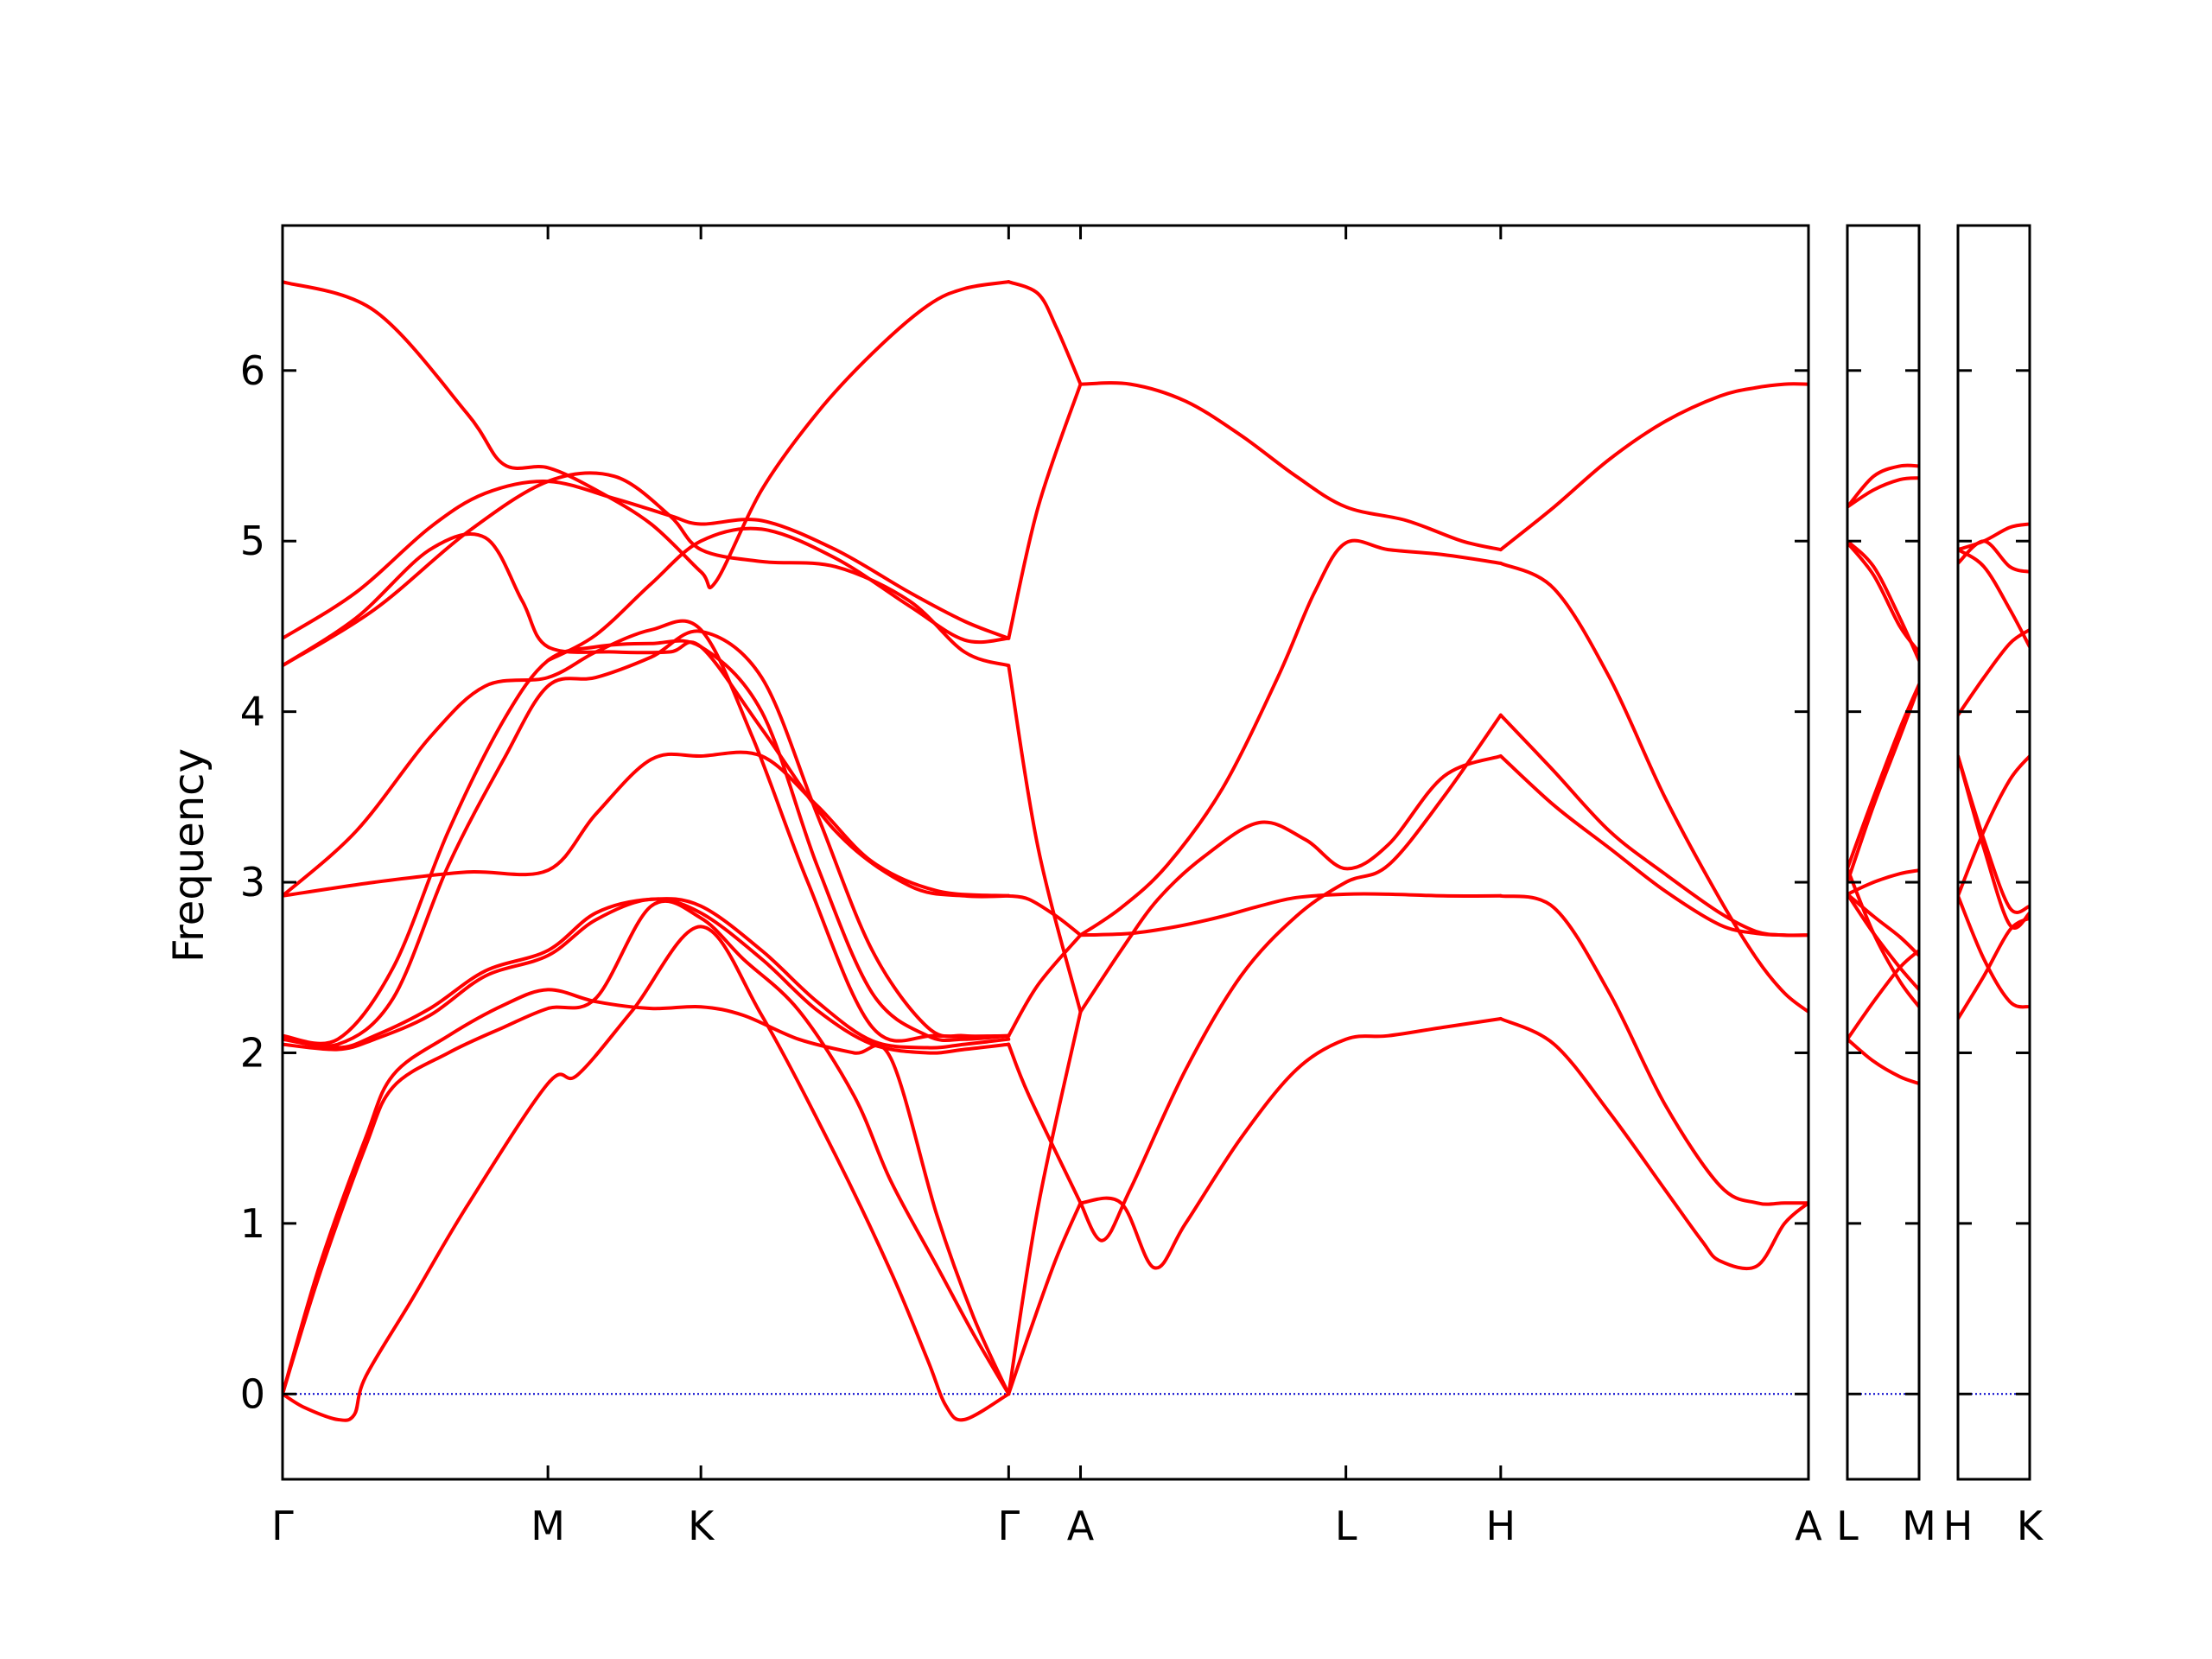  What do you see at coordinates (189, 855) in the screenshot?
I see `y-axis-label: Frequency` at bounding box center [189, 855].